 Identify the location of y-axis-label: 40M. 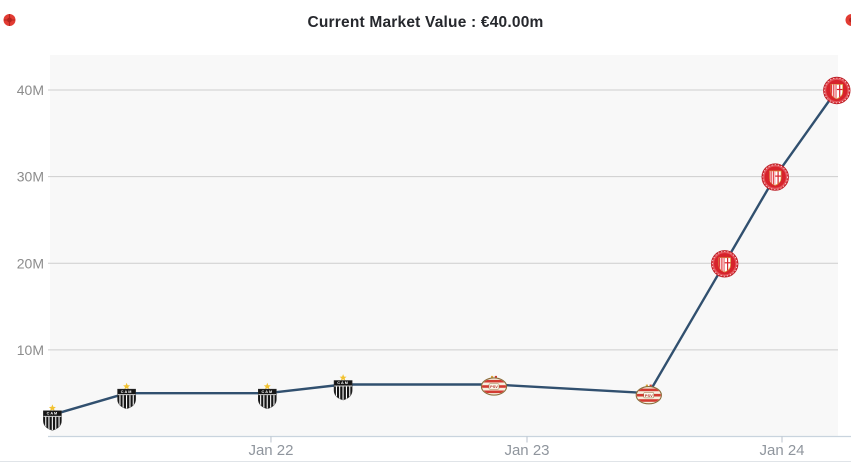
(30, 90).